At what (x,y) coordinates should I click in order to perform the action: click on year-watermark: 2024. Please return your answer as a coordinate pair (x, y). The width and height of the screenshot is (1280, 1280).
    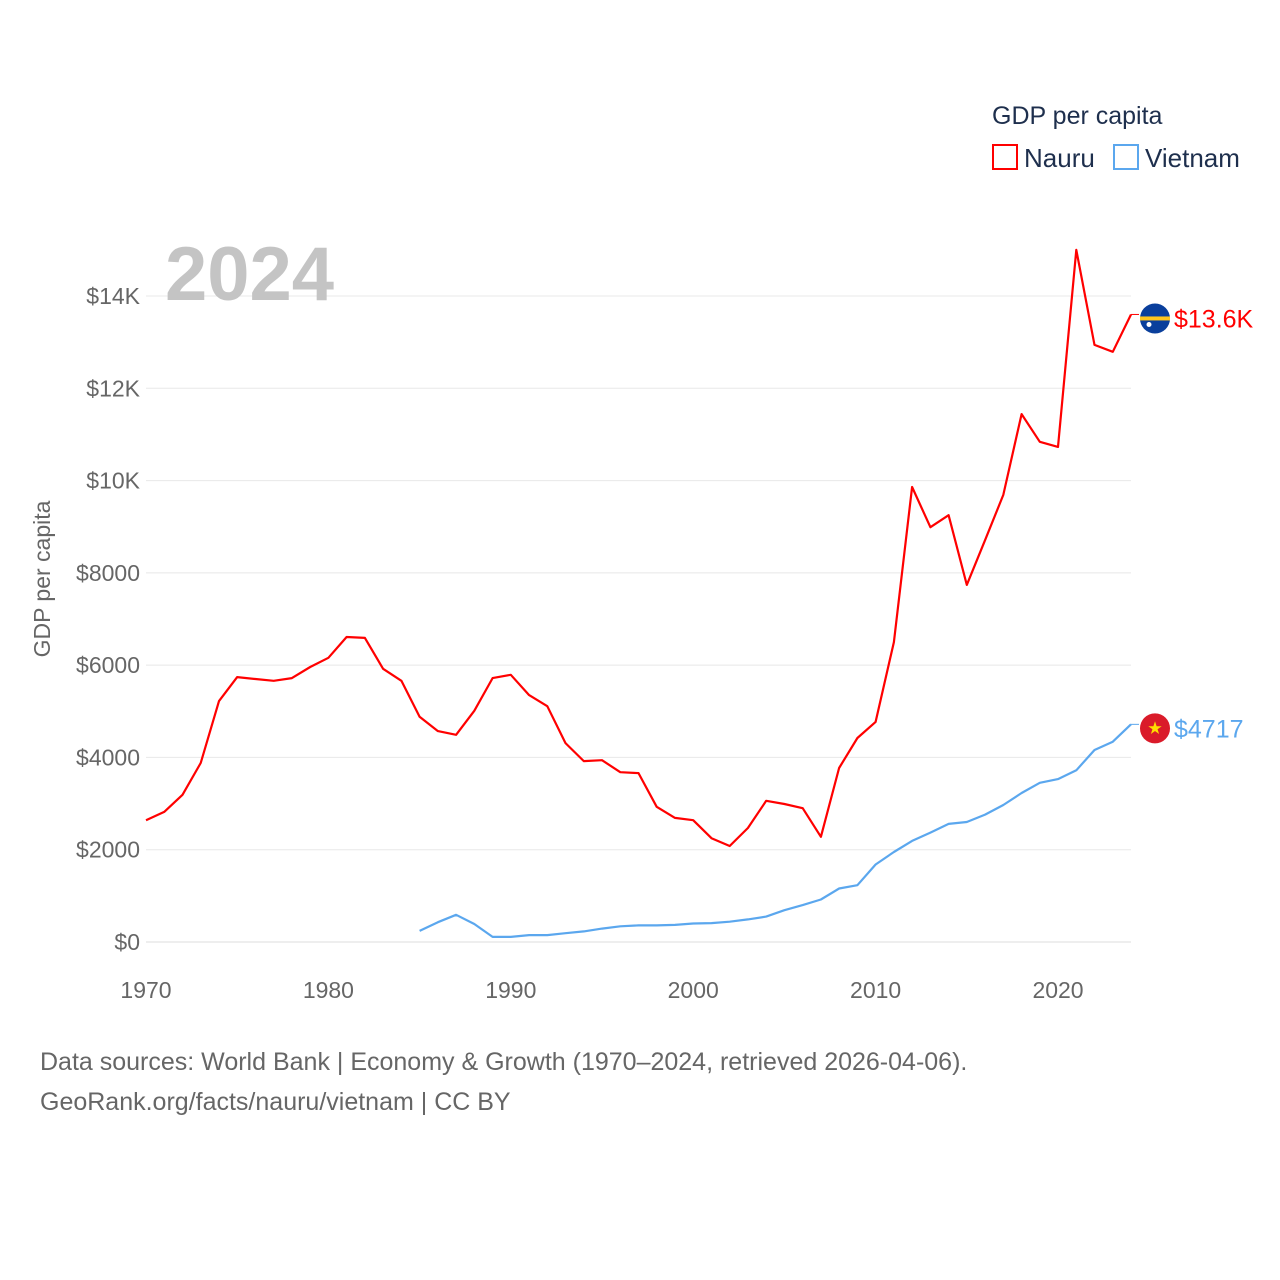
    Looking at the image, I should click on (249, 274).